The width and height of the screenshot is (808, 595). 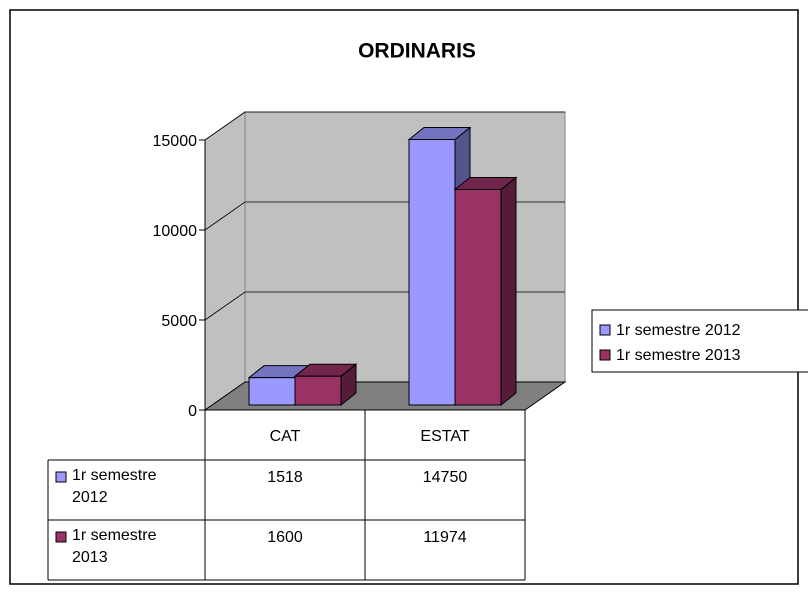 What do you see at coordinates (114, 546) in the screenshot?
I see `table-row-label: 1r semestre 2013` at bounding box center [114, 546].